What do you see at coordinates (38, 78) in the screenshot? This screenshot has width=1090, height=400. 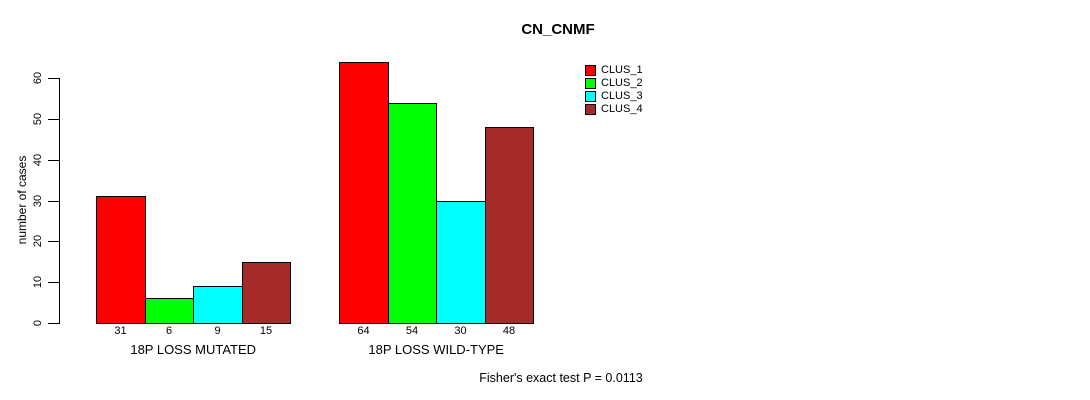 I see `y-tick-label: 60` at bounding box center [38, 78].